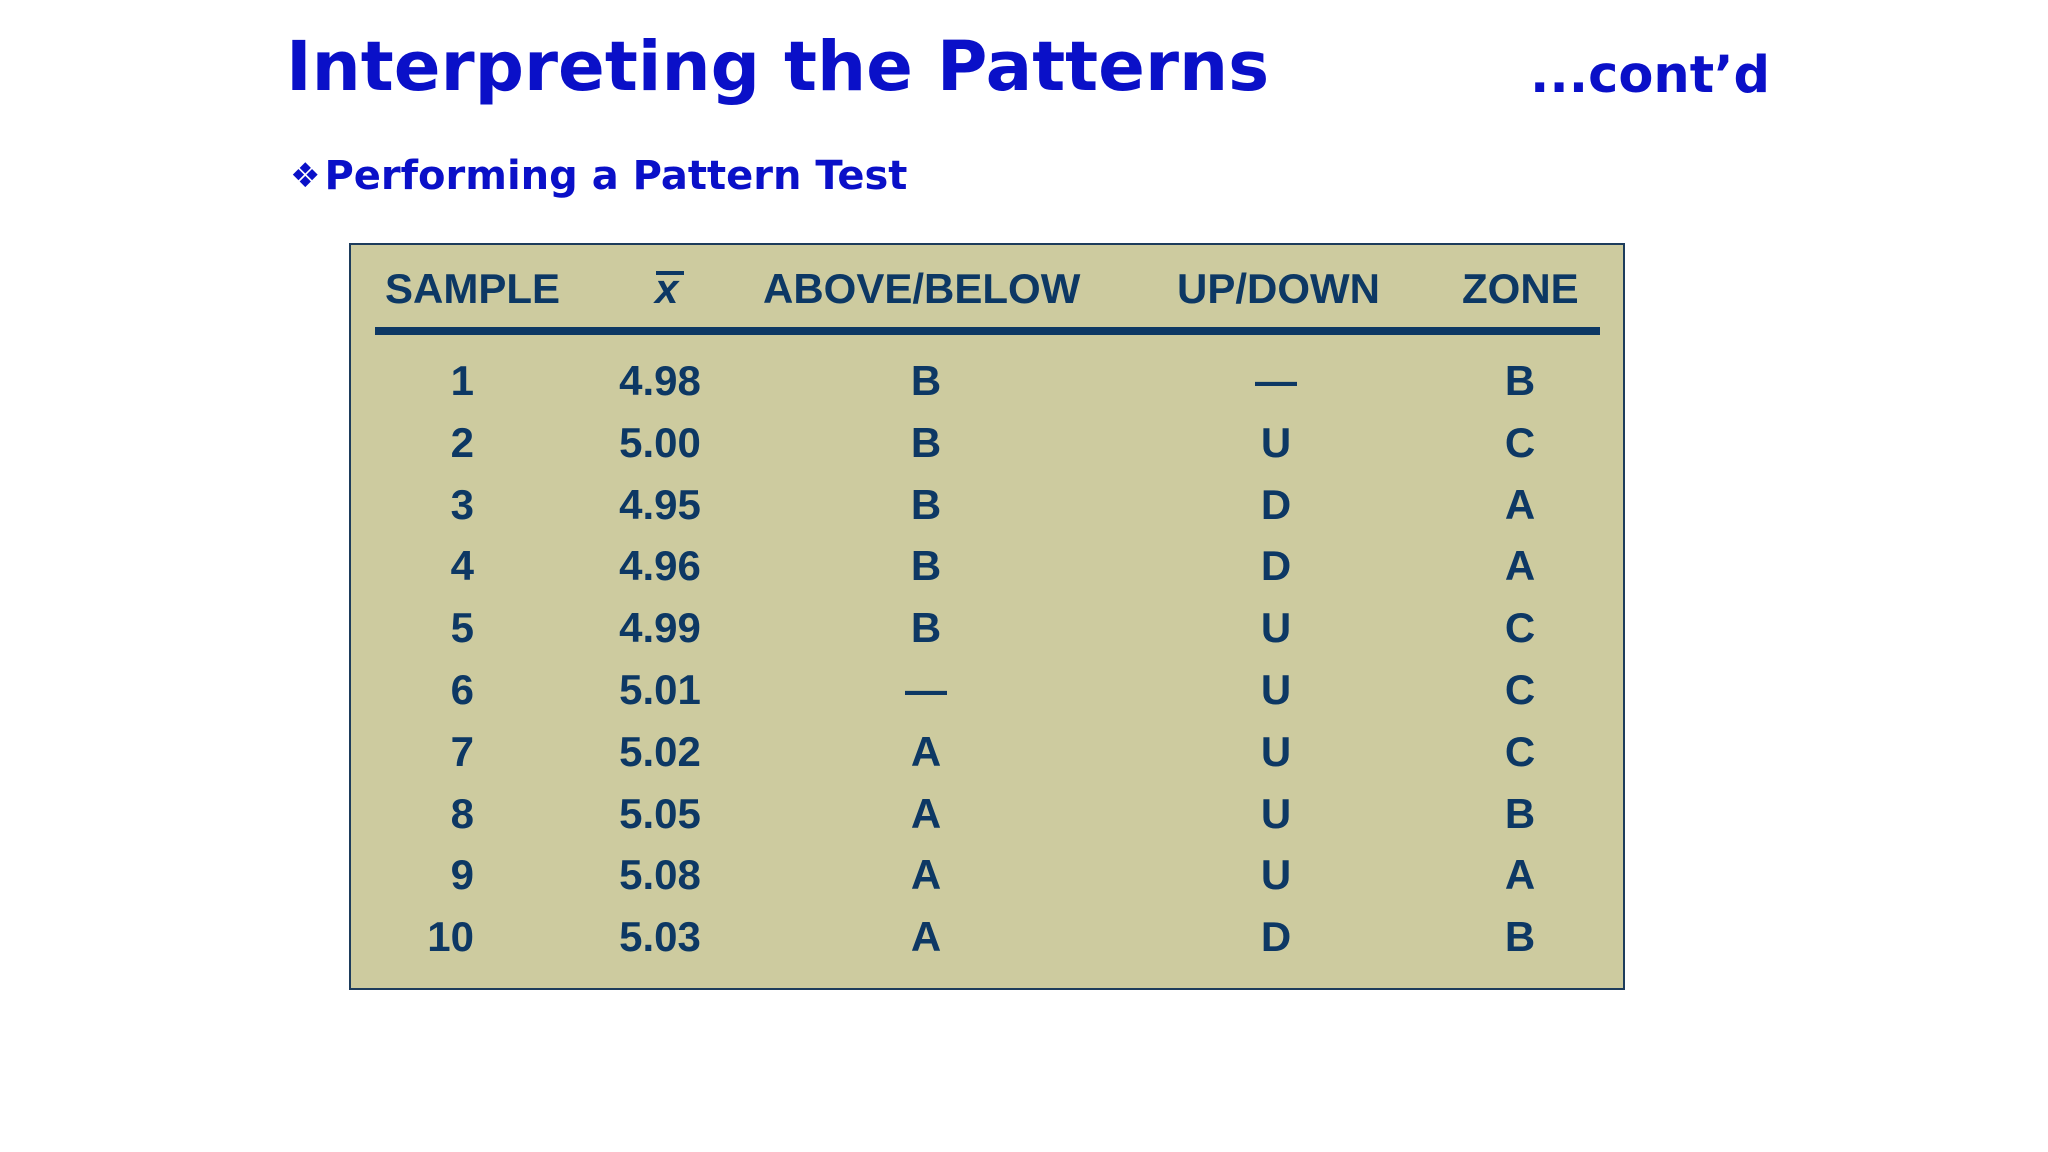 This screenshot has height=1152, width=2048. Describe the element at coordinates (660, 813) in the screenshot. I see `cell-xbar: 5.05` at that location.